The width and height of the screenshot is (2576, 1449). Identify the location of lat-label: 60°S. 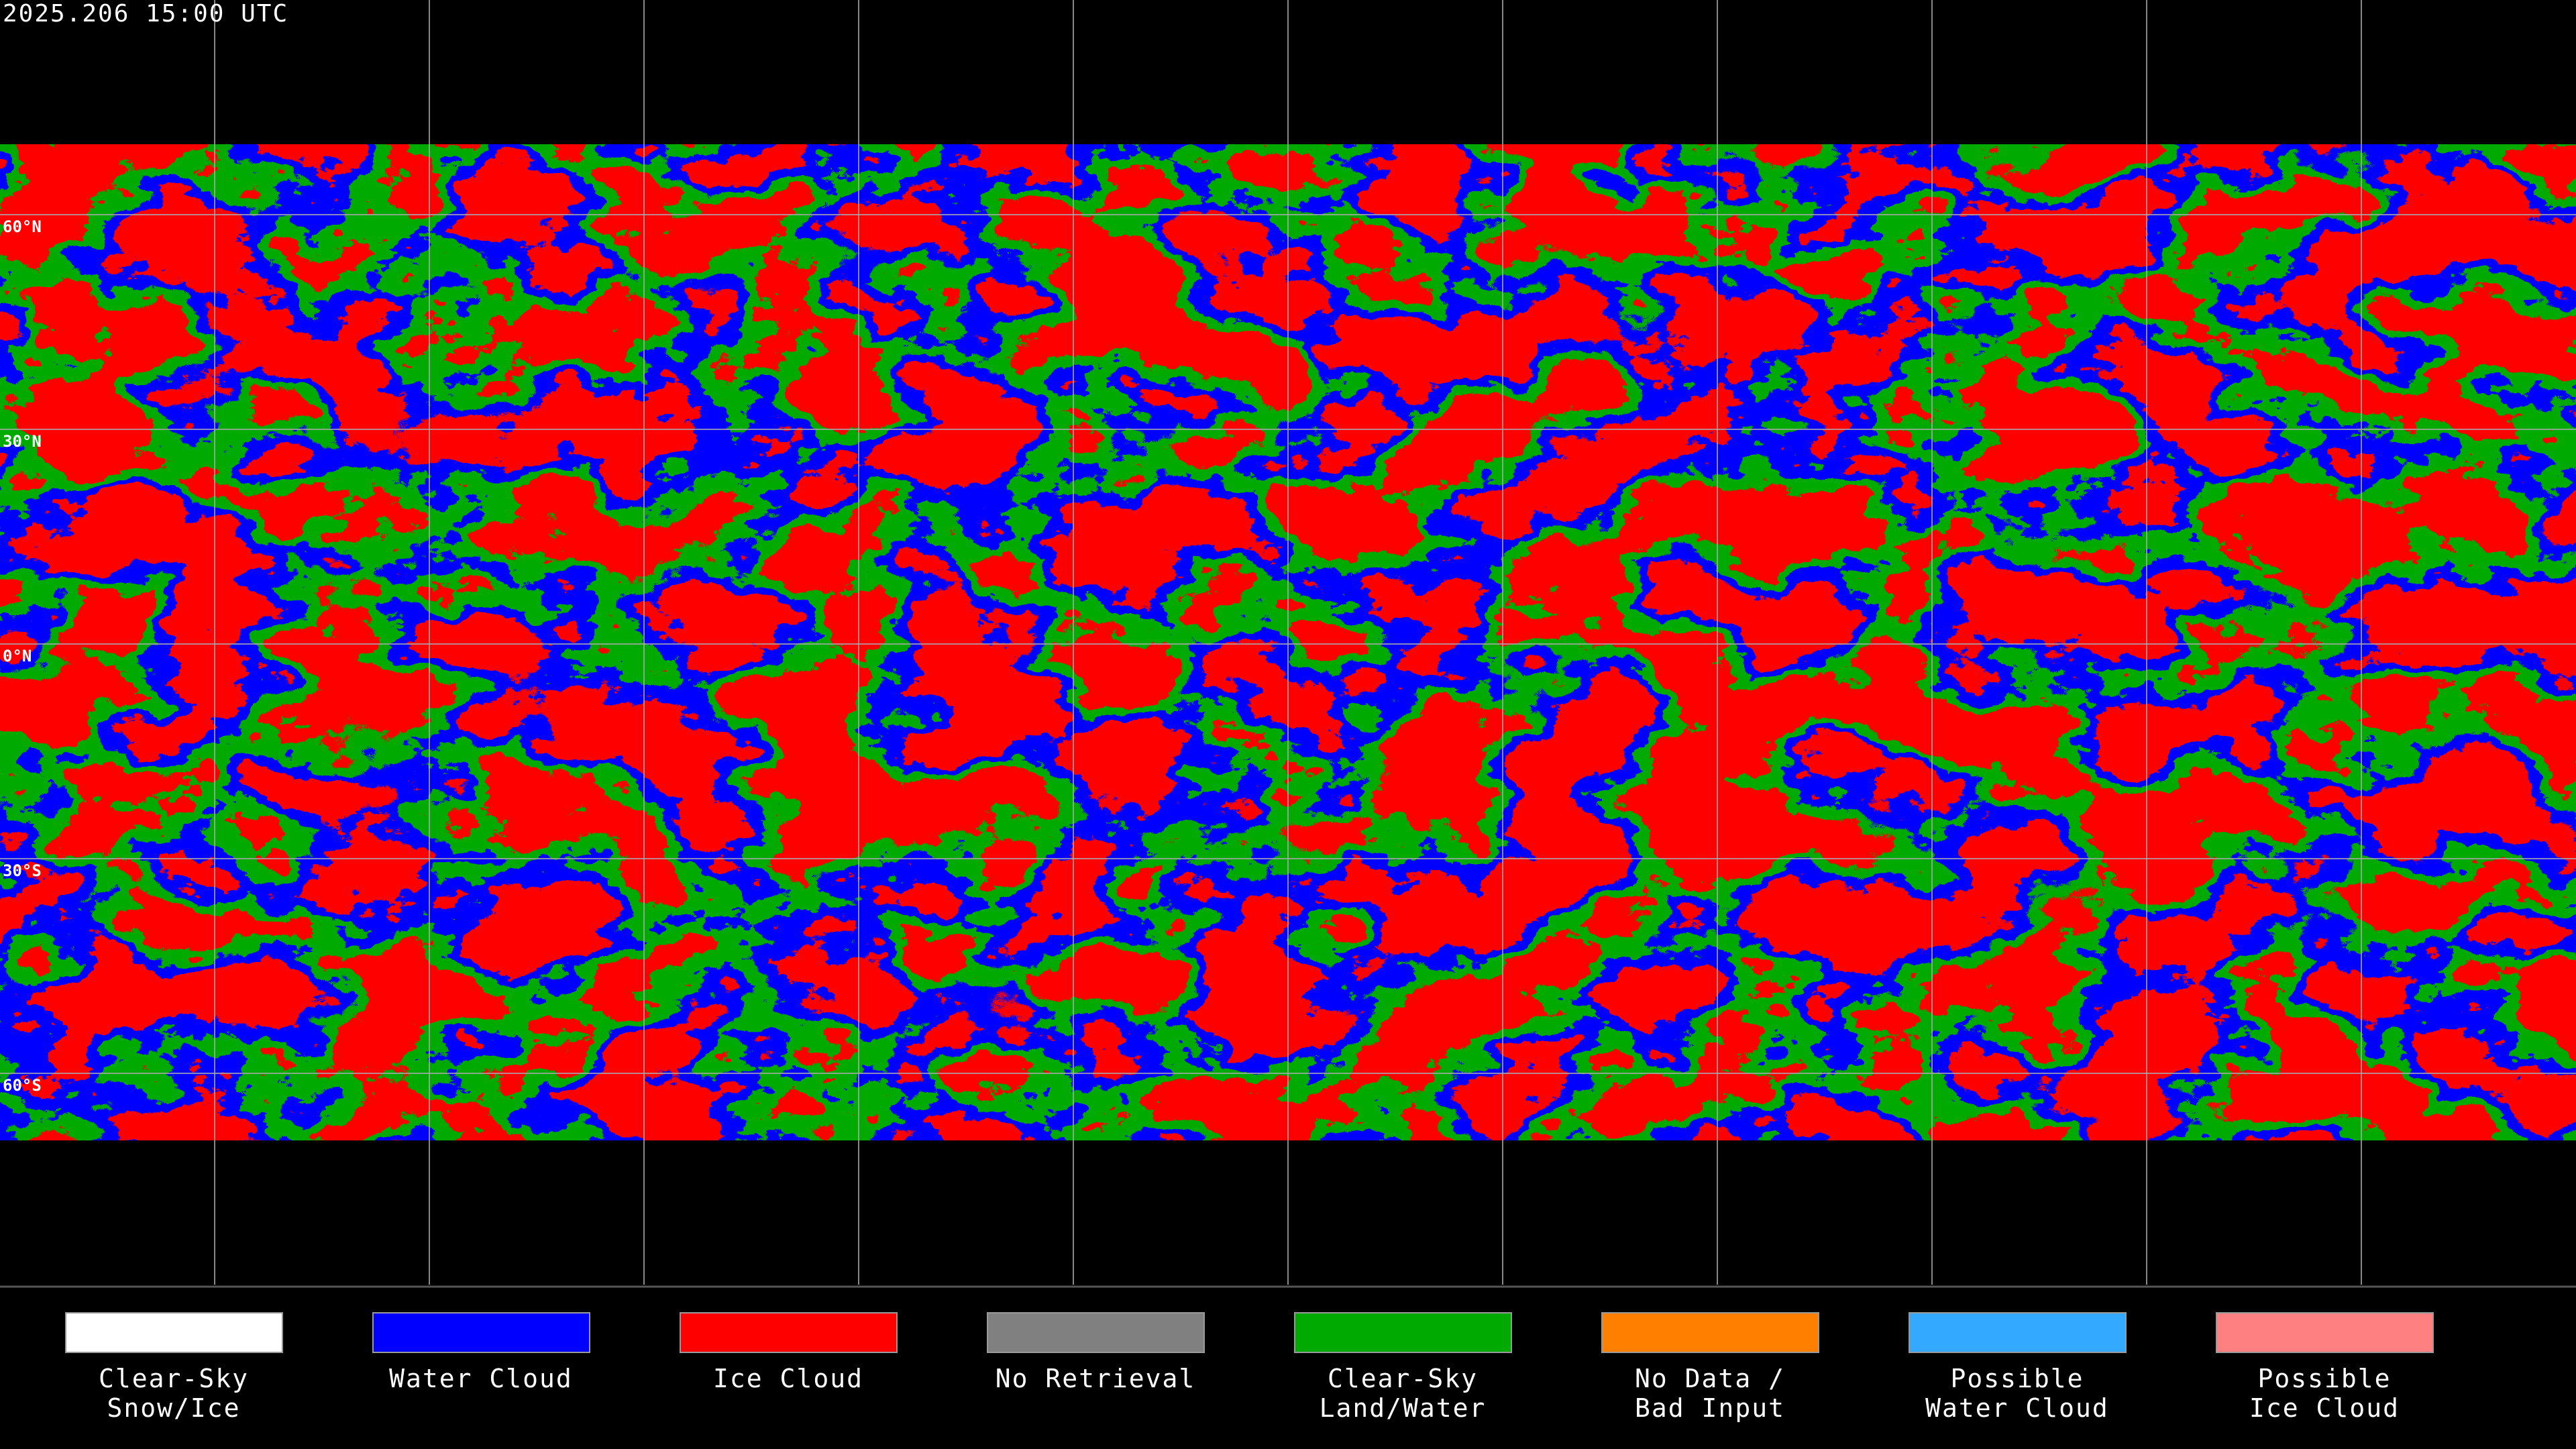
(22, 1085).